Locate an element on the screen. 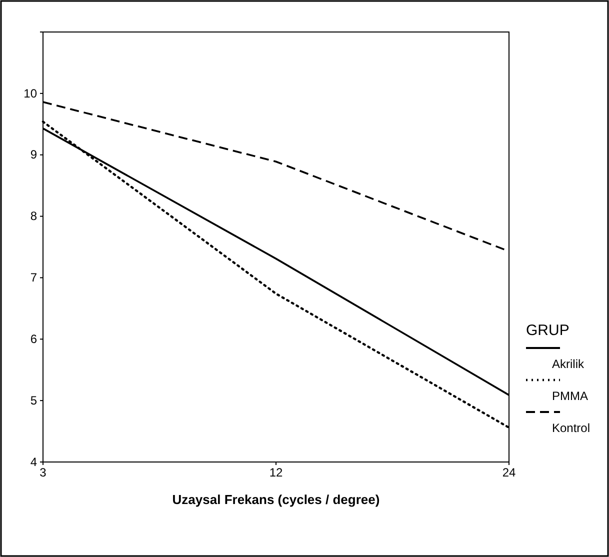  y-tick-label: 8 is located at coordinates (34, 216).